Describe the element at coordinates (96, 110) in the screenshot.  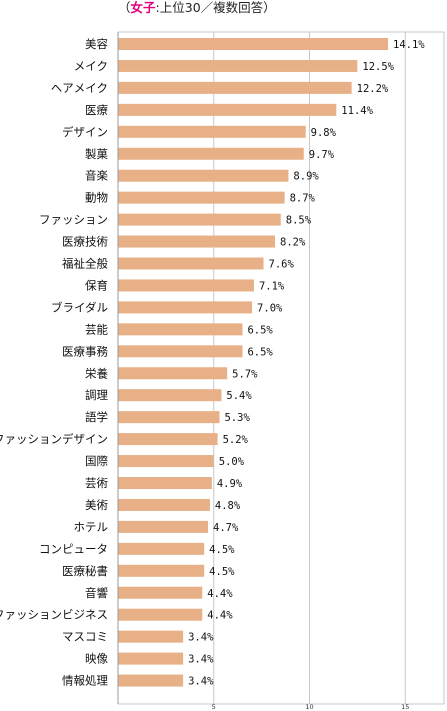
I see `category-label: 医療` at that location.